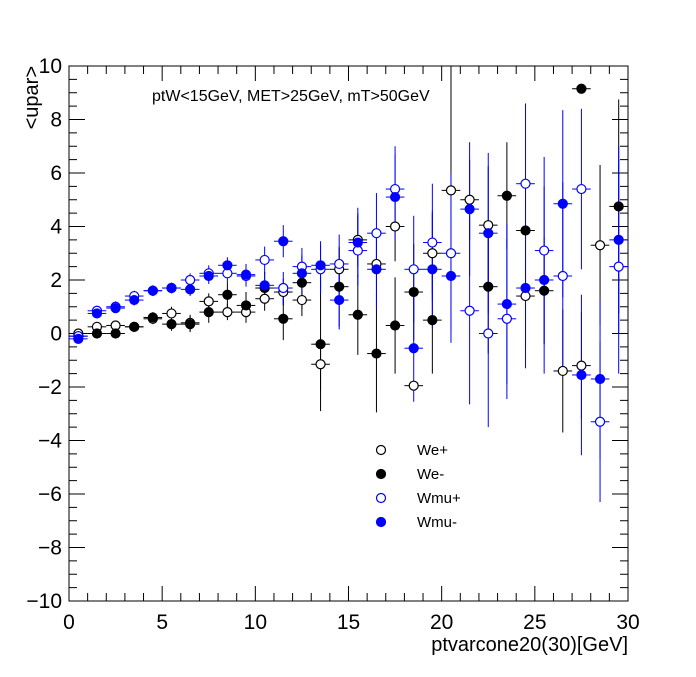 This screenshot has width=696, height=677. I want to click on legend-label: We+, so click(432, 450).